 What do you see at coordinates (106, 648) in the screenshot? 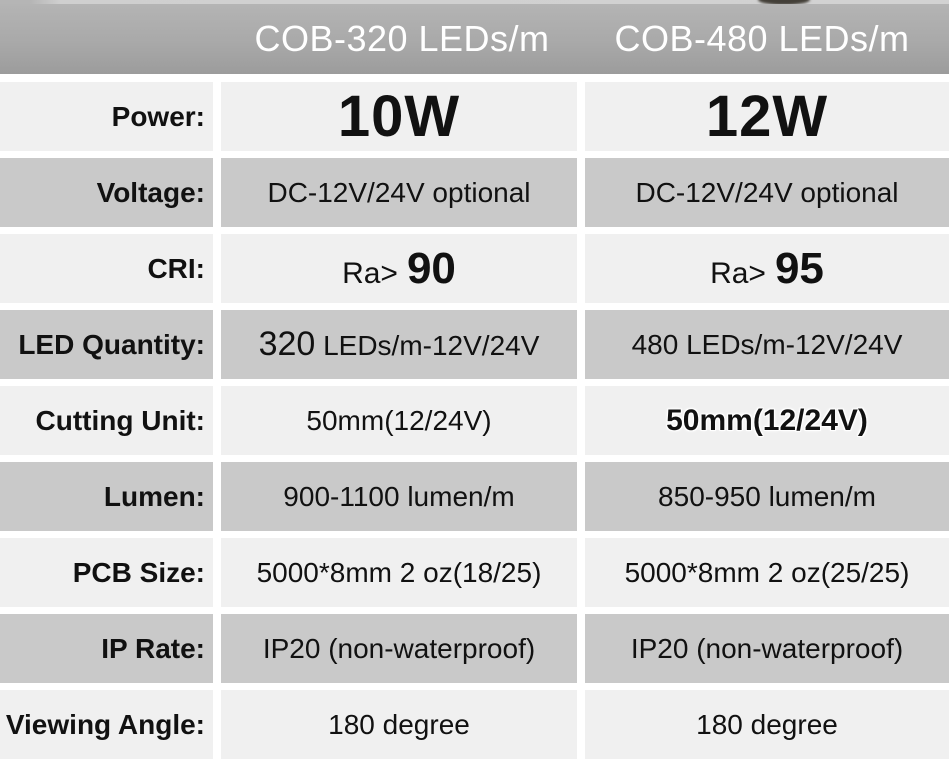
I see `row-label: IP Rate:` at bounding box center [106, 648].